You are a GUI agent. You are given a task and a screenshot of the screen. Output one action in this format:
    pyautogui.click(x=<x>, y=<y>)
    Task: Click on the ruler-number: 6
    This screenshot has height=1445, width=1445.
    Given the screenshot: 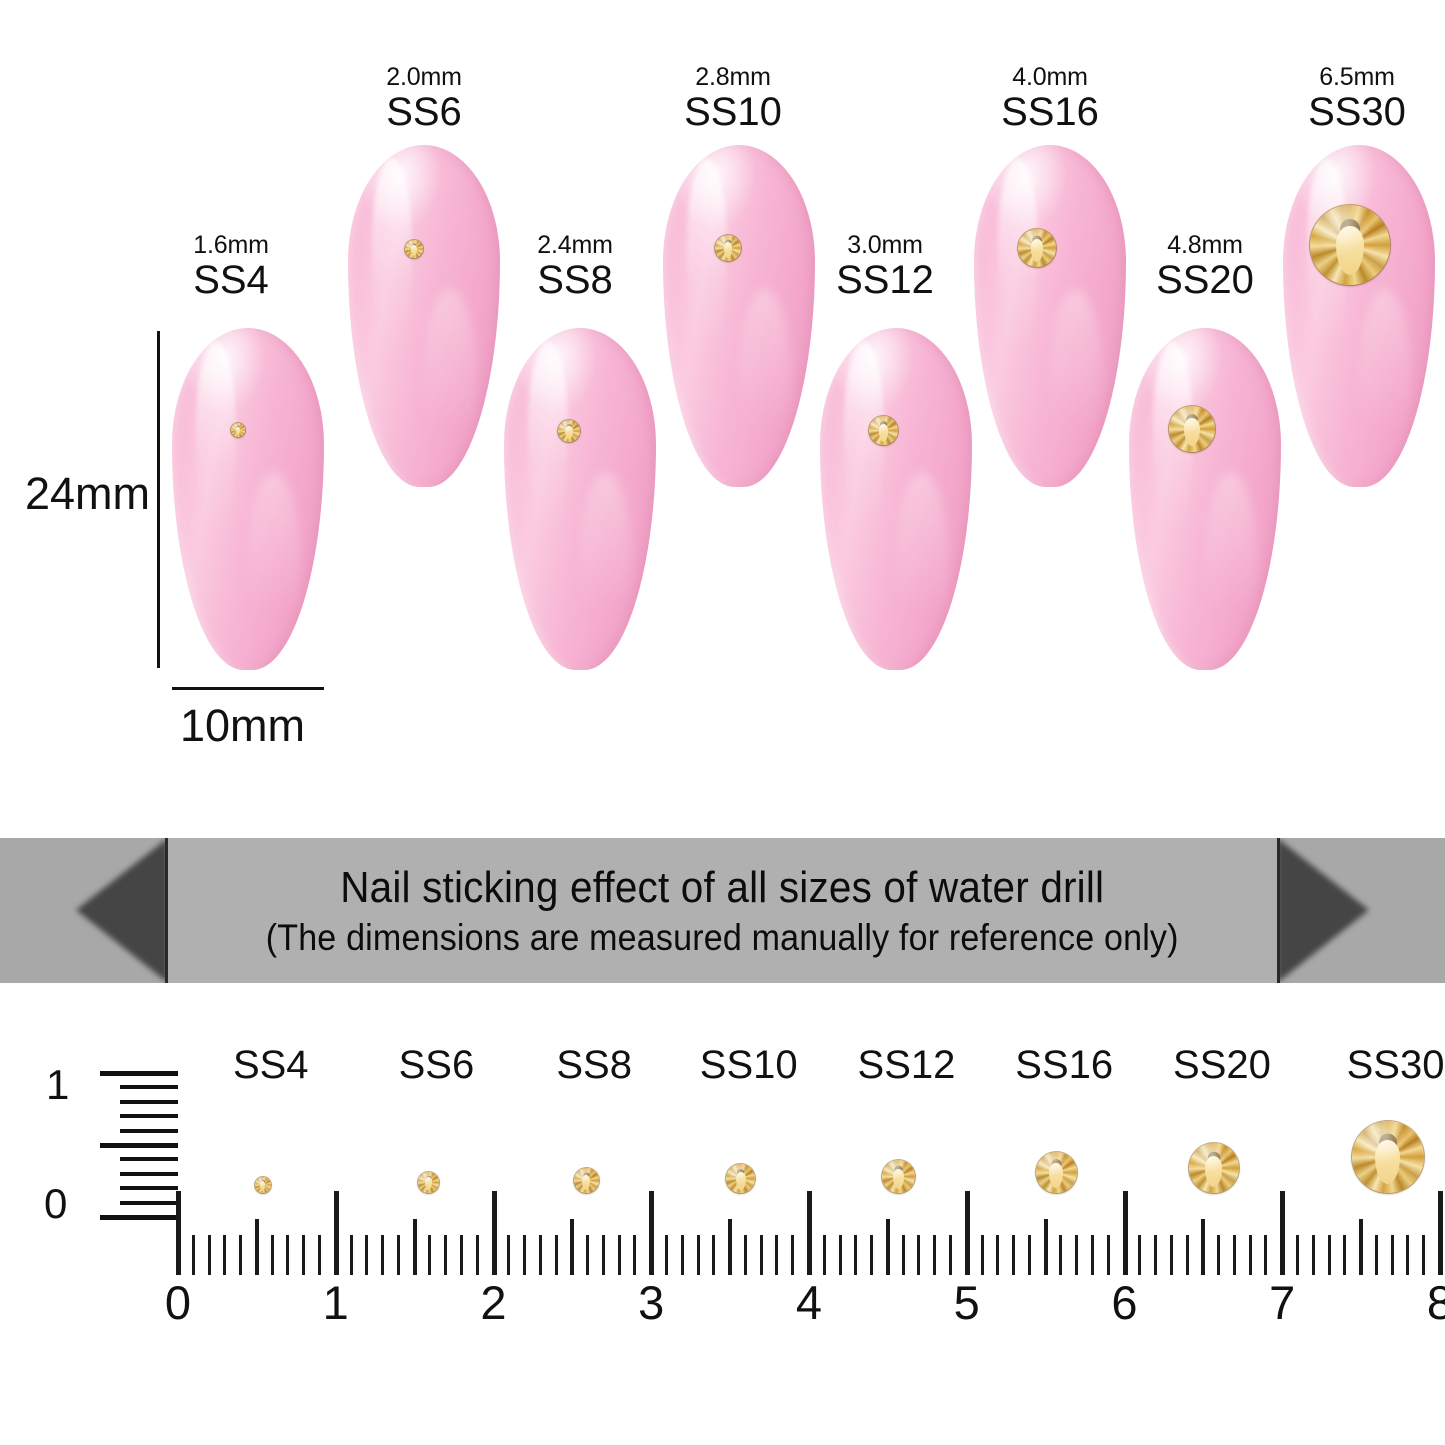 What is the action you would take?
    pyautogui.click(x=1124, y=1302)
    